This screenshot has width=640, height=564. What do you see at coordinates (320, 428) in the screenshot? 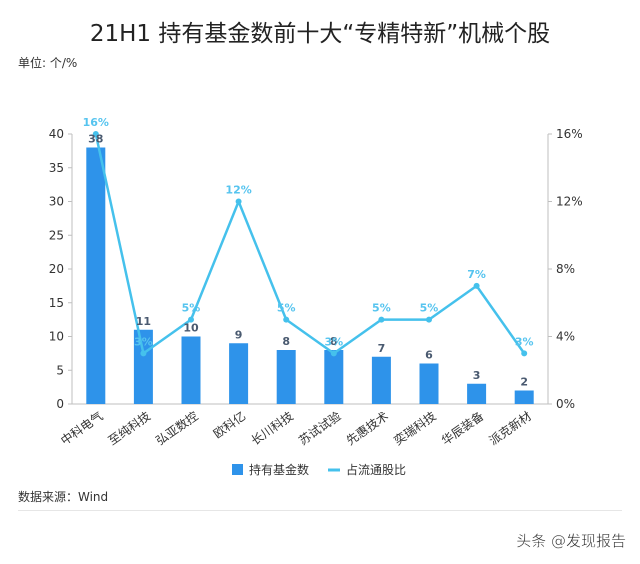
I see `x-category-label: 苏试试验` at bounding box center [320, 428].